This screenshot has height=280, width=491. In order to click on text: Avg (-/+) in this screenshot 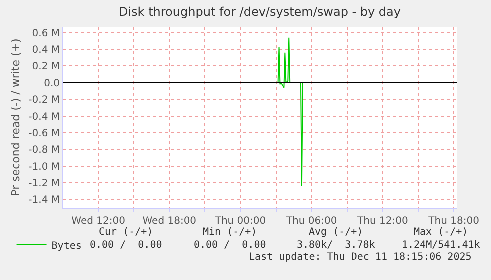, I will do `click(336, 232)`.